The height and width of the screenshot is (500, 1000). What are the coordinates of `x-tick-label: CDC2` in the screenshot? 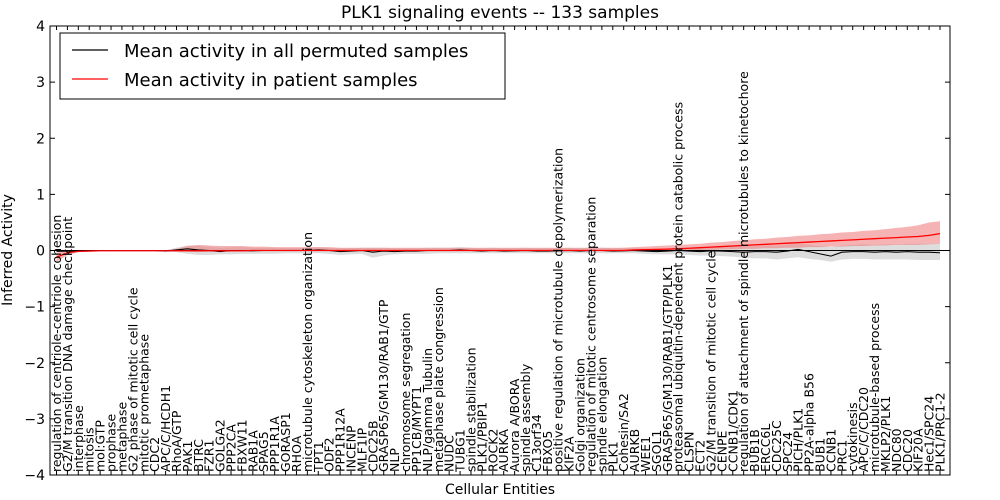 It's located at (154, 454).